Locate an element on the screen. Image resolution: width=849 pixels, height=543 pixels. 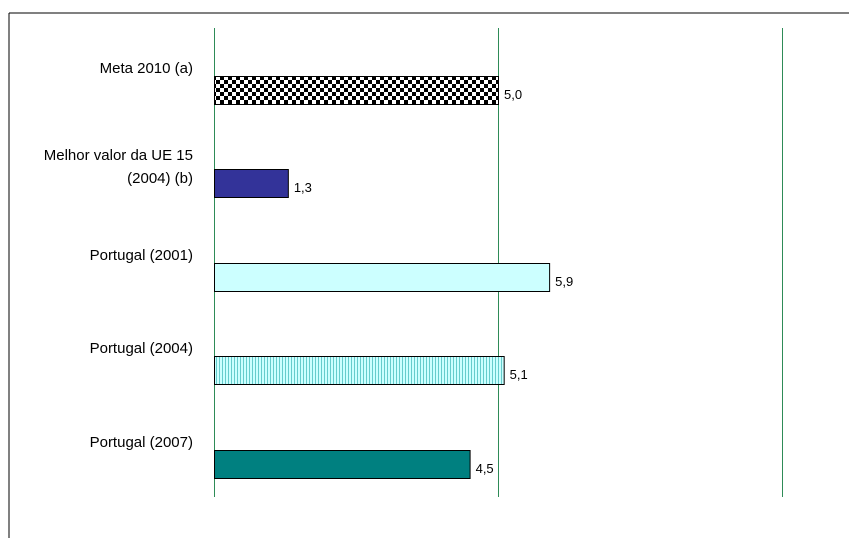
category-label-3: Portugal (2004) is located at coordinates (141, 348).